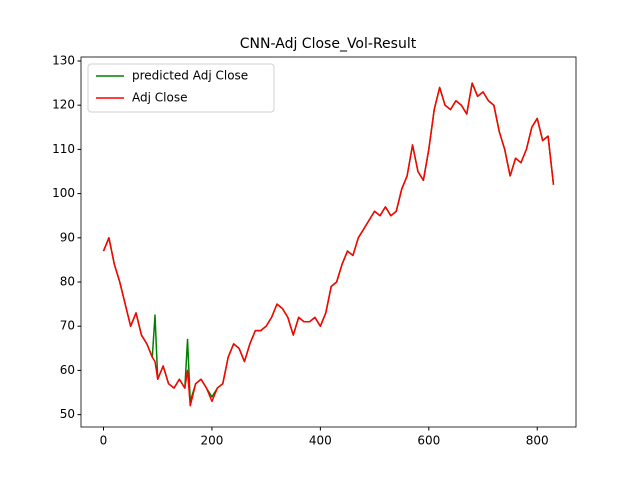 This screenshot has width=640, height=484. I want to click on legend-label: predicted Adj Close, so click(190, 76).